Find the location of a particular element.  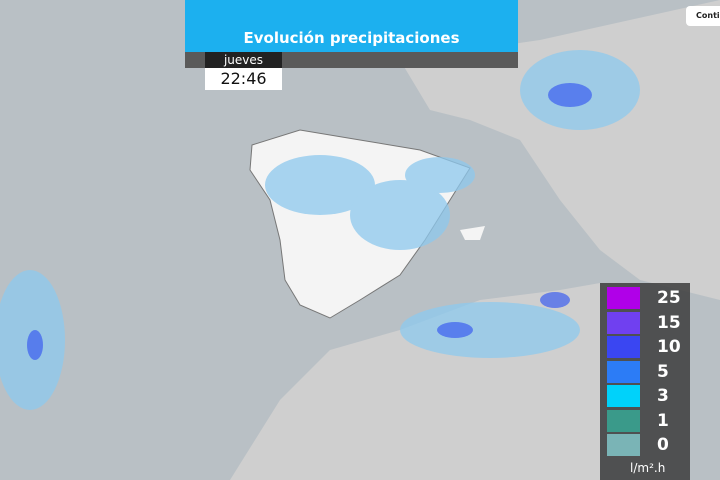

legend-row: 0 is located at coordinates (647, 445).